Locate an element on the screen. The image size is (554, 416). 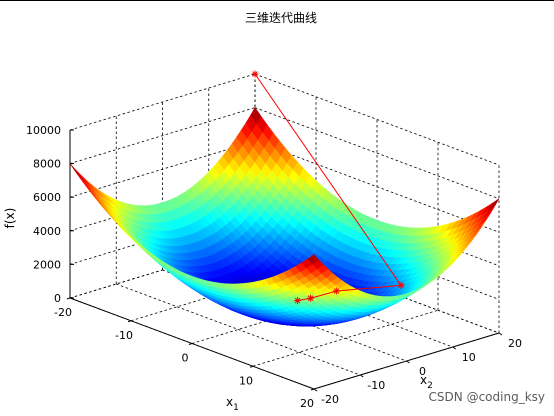
z-tick-label: 2000 is located at coordinates (47, 264).